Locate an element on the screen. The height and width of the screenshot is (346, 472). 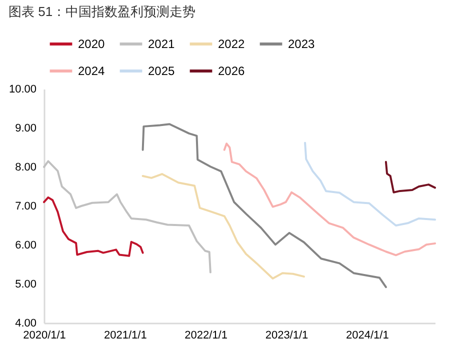
y-tick-label: 5.00 is located at coordinates (25, 284).